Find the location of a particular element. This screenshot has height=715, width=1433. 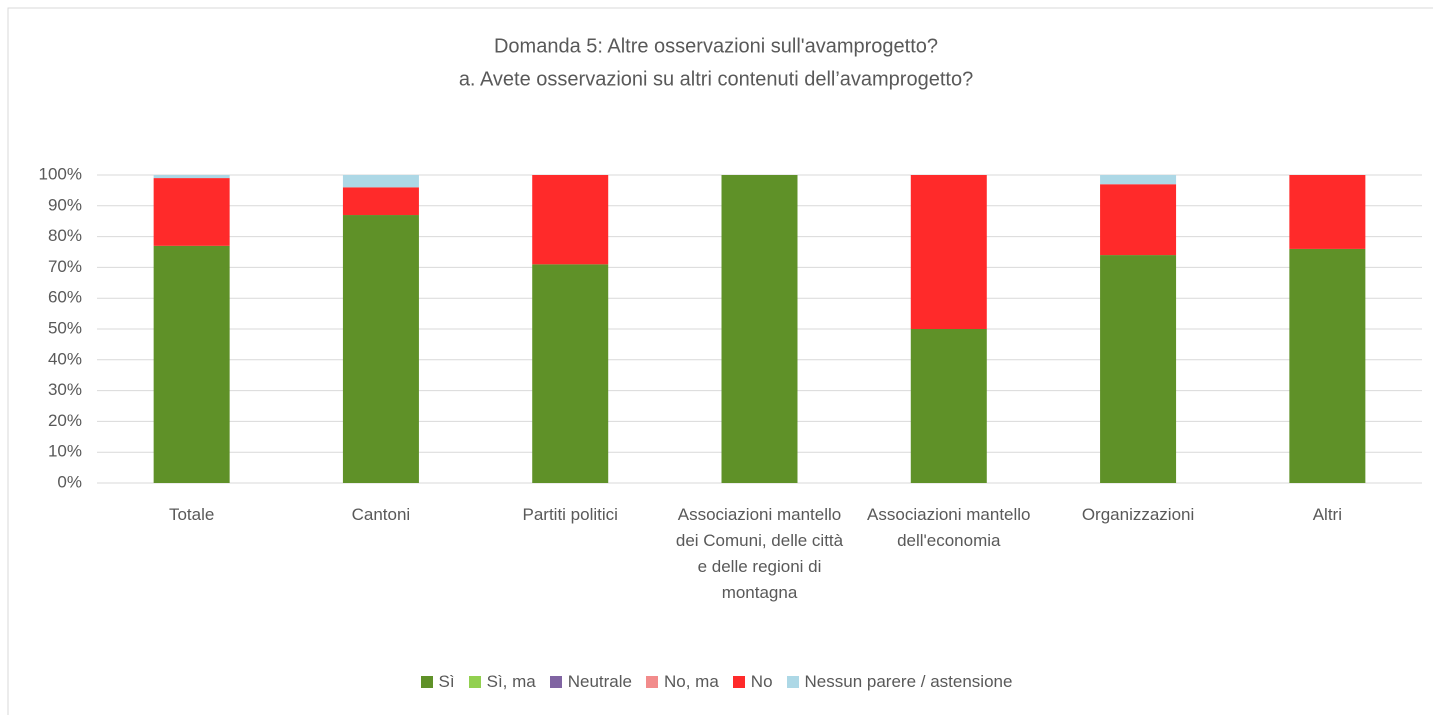

x-tick-label: Altri is located at coordinates (1327, 514).